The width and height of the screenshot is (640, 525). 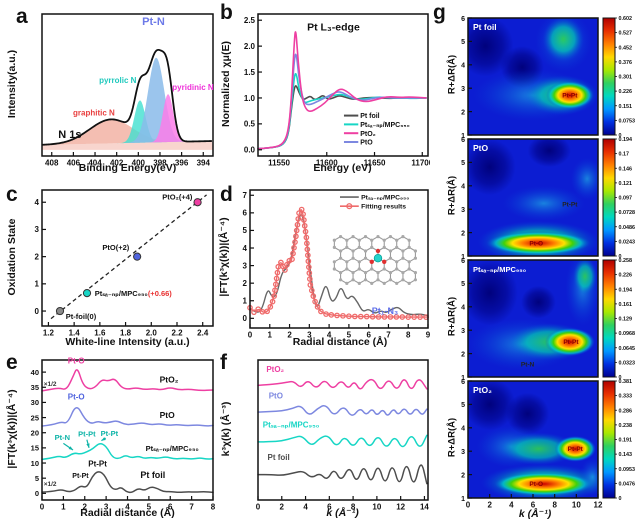 I want to click on svg-text: 0.194, so click(x=626, y=140).